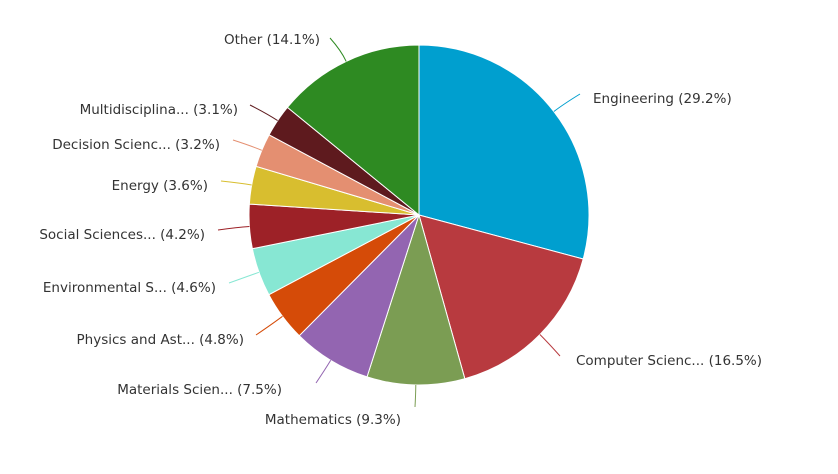  Describe the element at coordinates (159, 110) in the screenshot. I see `slice-label-10: Multidisciplina... (3.1%)` at that location.